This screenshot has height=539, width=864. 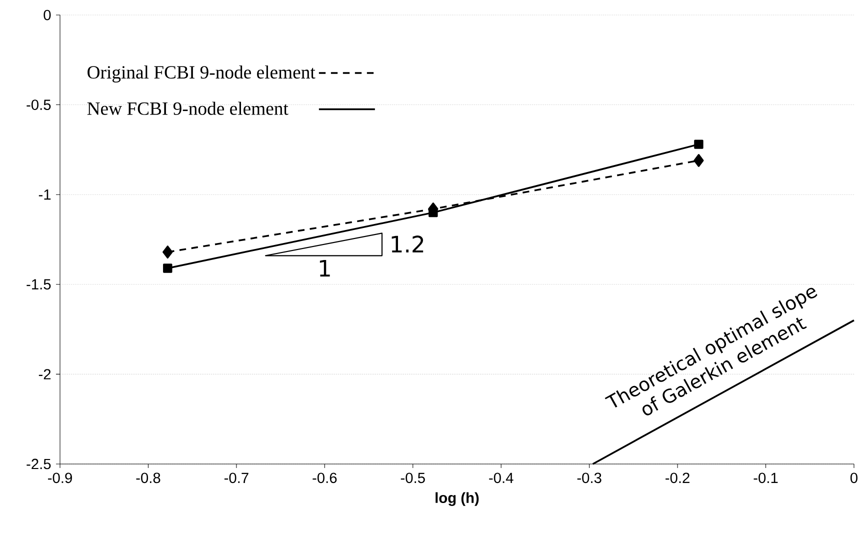 What do you see at coordinates (766, 478) in the screenshot?
I see `x-tick-label: -0.1` at bounding box center [766, 478].